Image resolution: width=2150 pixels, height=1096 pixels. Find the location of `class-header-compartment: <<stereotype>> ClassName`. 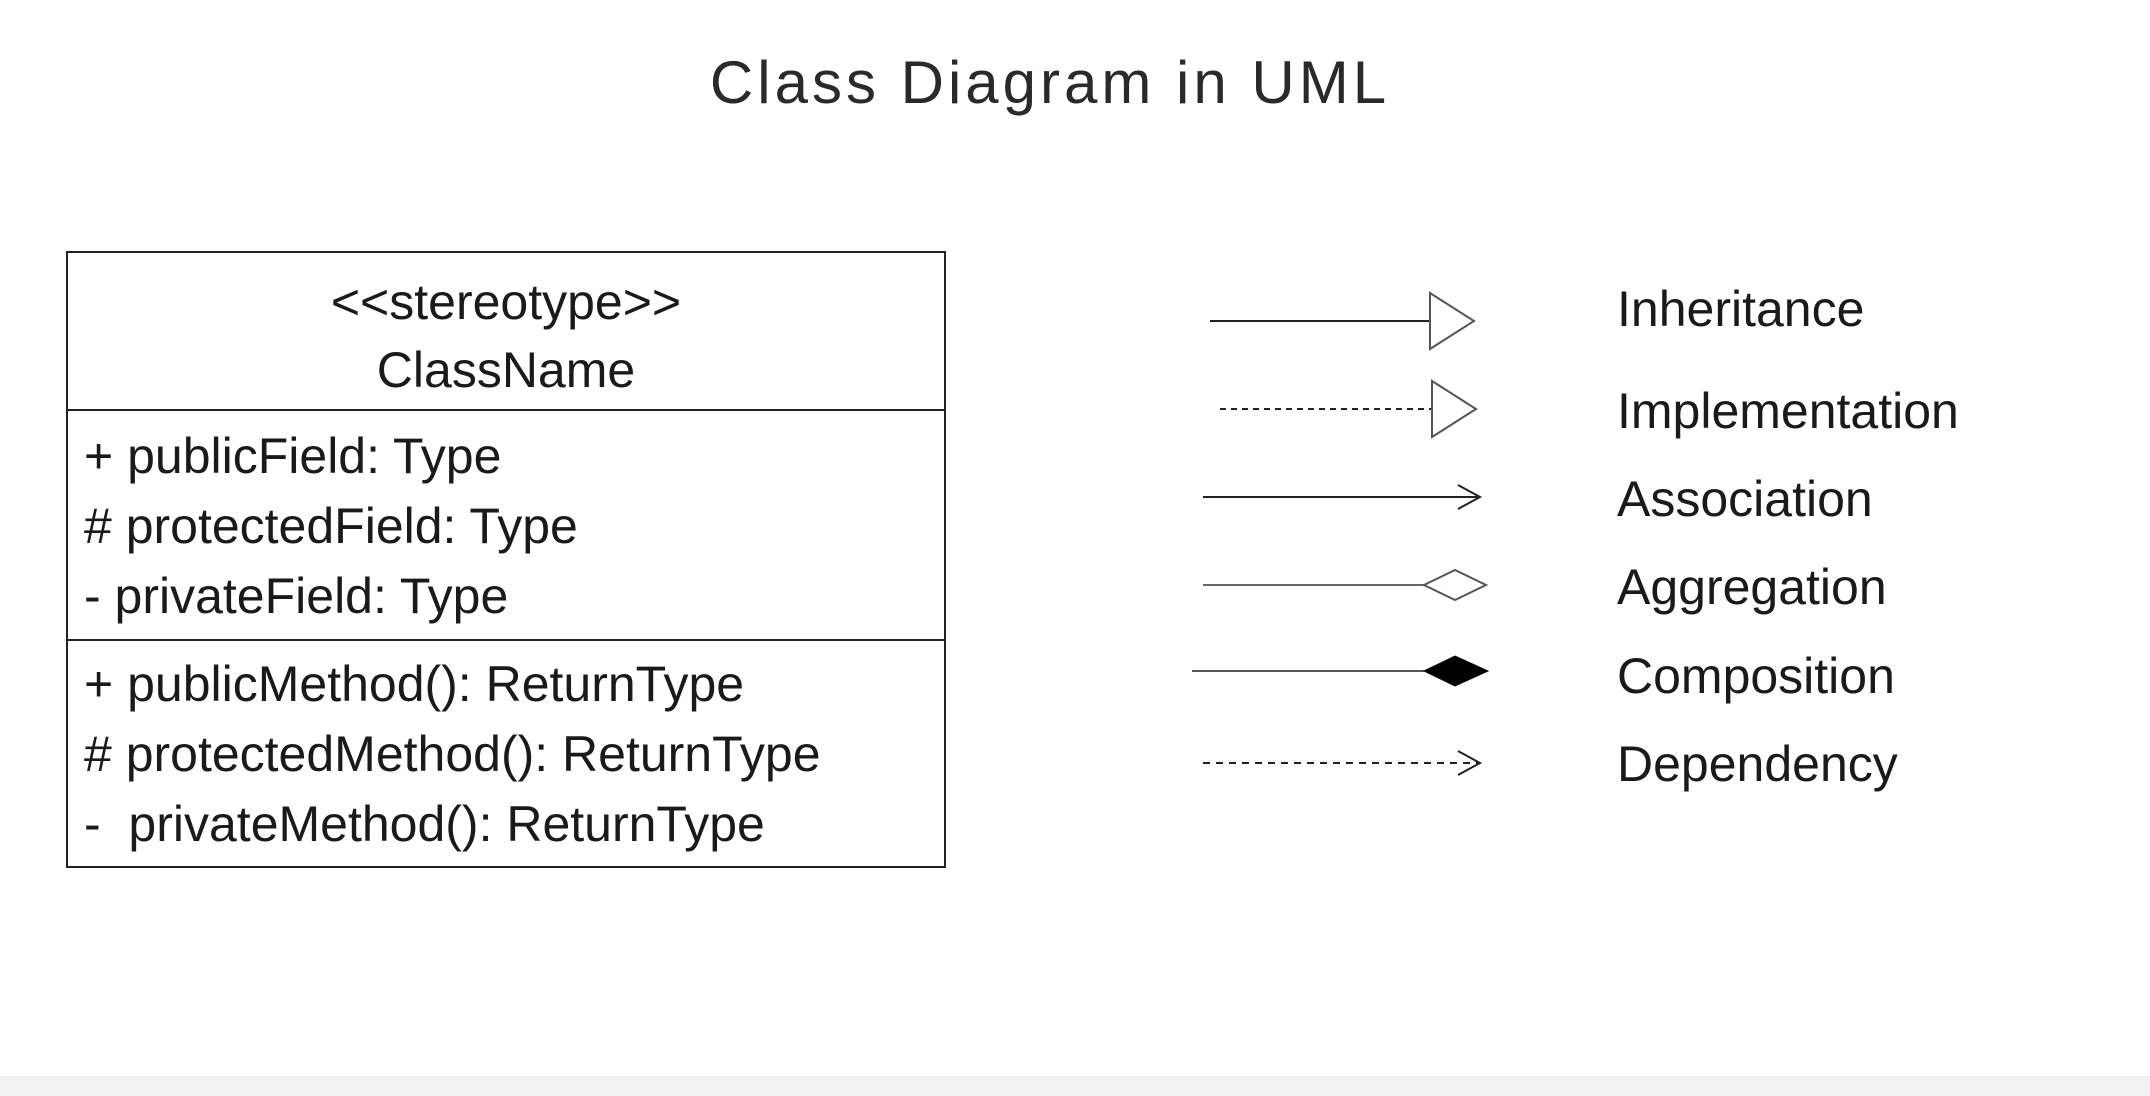

class-header-compartment: <<stereotype>> ClassName is located at coordinates (506, 332).